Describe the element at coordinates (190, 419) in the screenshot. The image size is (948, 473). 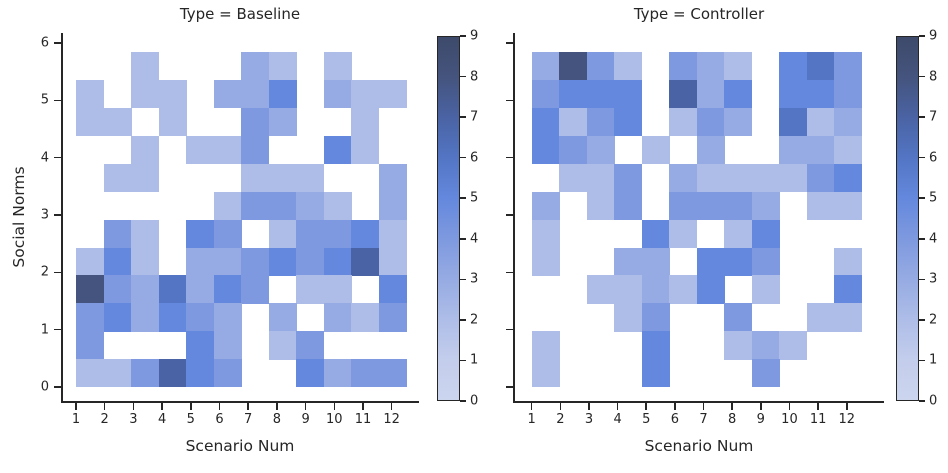
I see `x-tick-label: 5` at that location.